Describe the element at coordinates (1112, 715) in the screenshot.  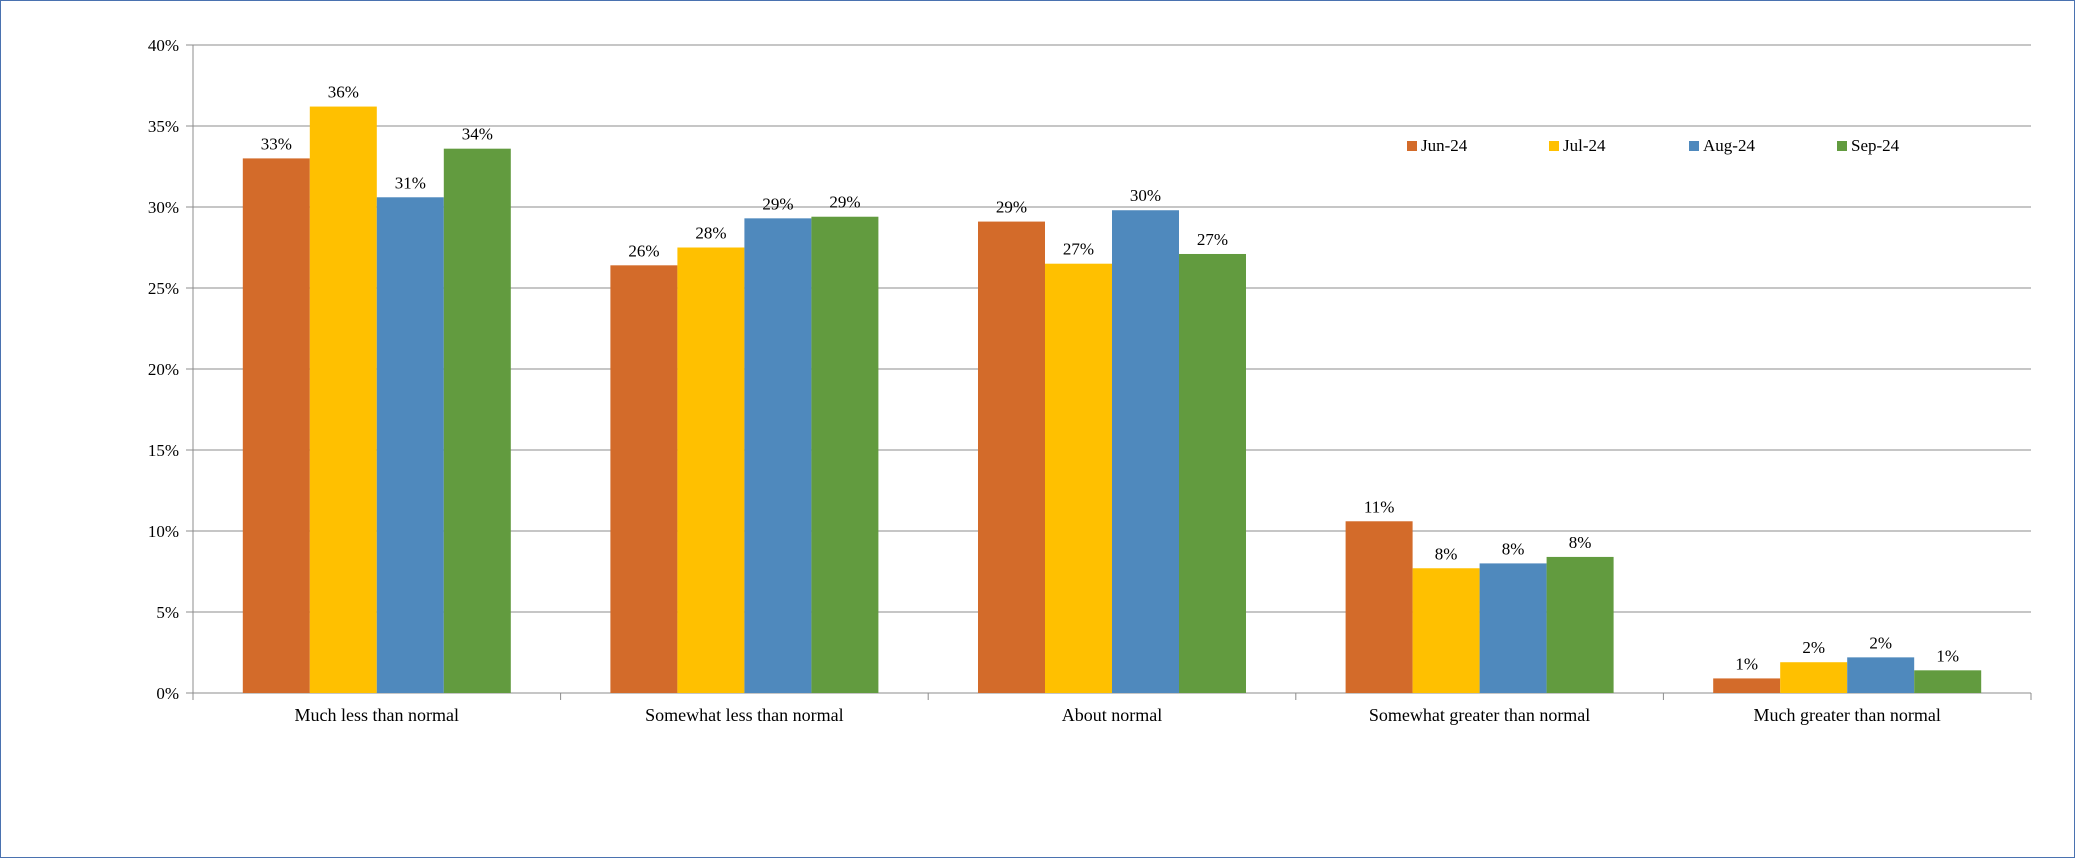
I see `x-tick-label: About normal` at that location.